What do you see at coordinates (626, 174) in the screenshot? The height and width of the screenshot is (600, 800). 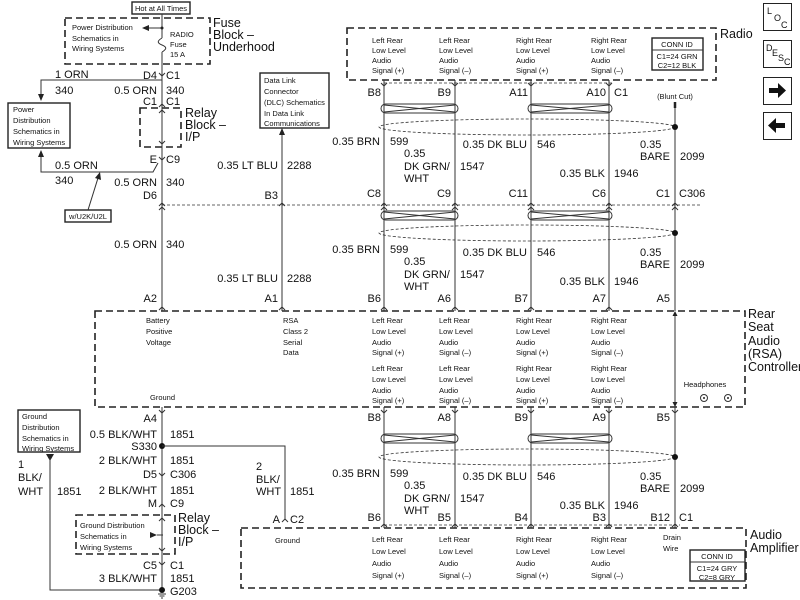 I see `circuit-number: 1946` at bounding box center [626, 174].